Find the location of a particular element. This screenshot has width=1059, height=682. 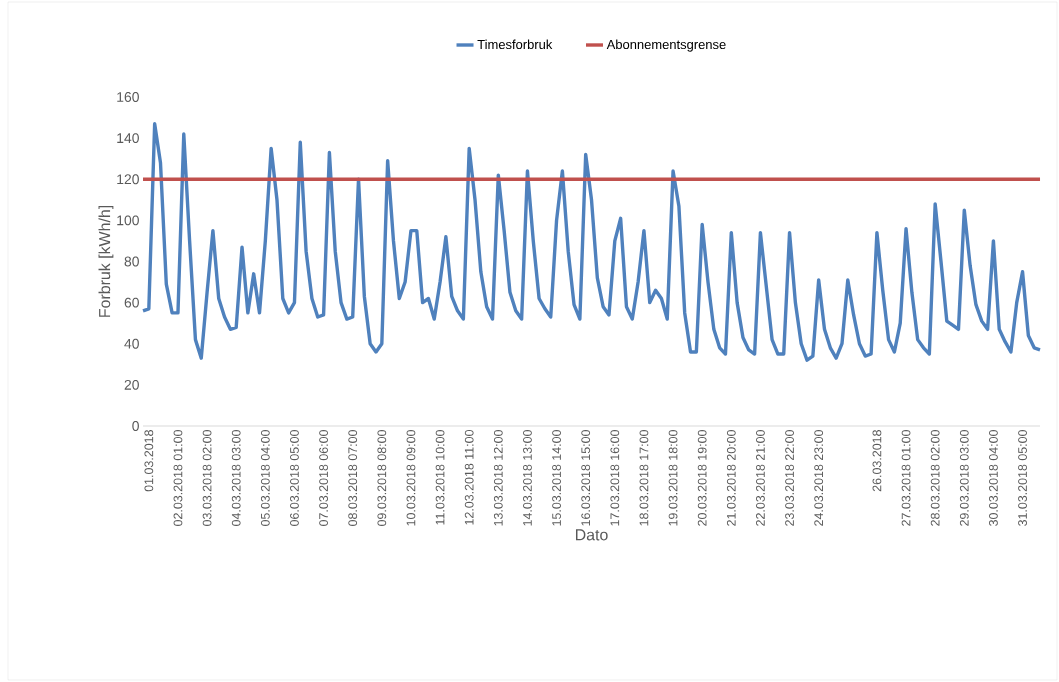

x-tick-label: 16.03.2018 15:00 is located at coordinates (586, 478).